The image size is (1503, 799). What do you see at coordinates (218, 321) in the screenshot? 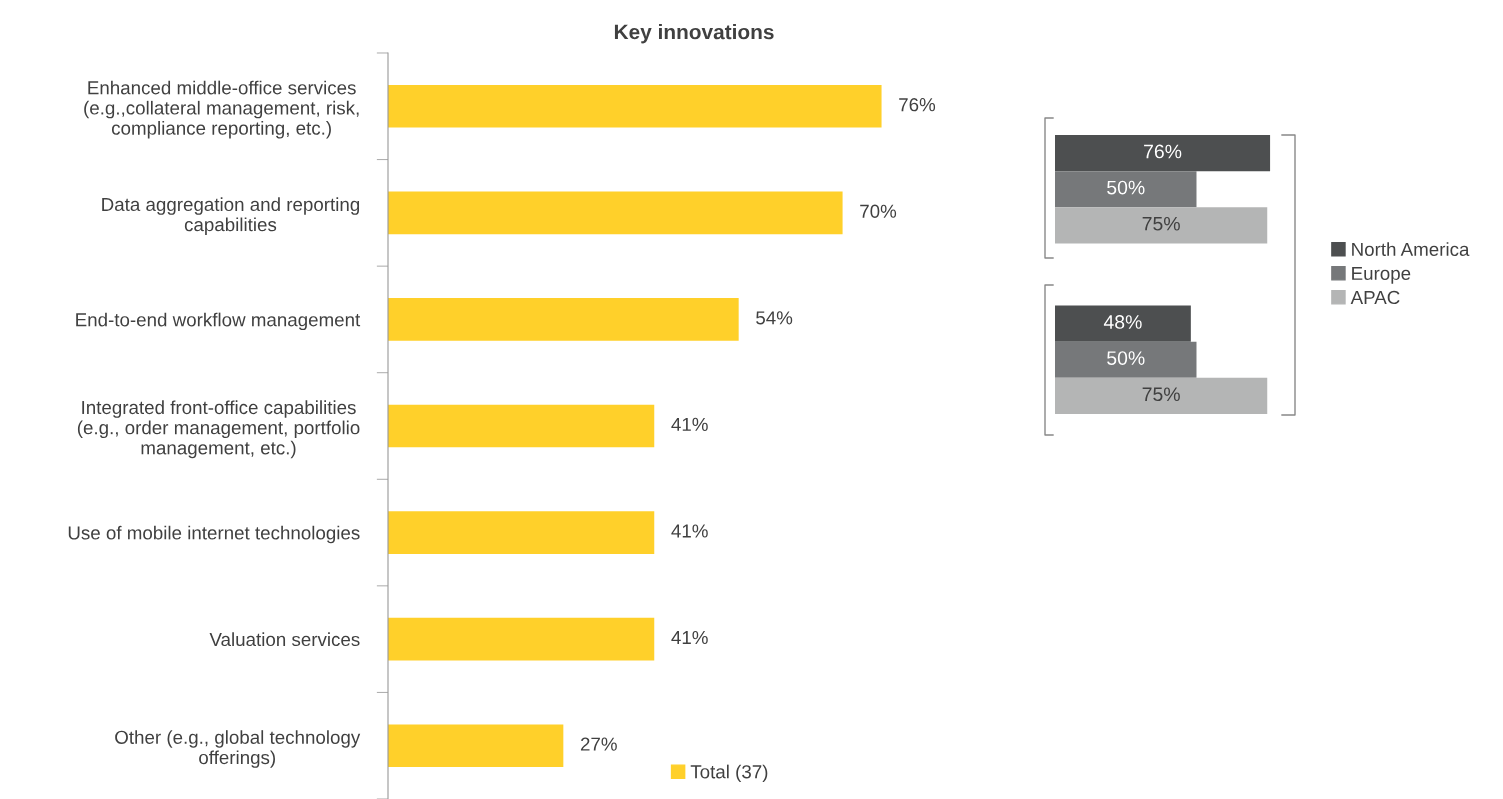
I see `y-tick-label: End-to-end workflow management` at bounding box center [218, 321].